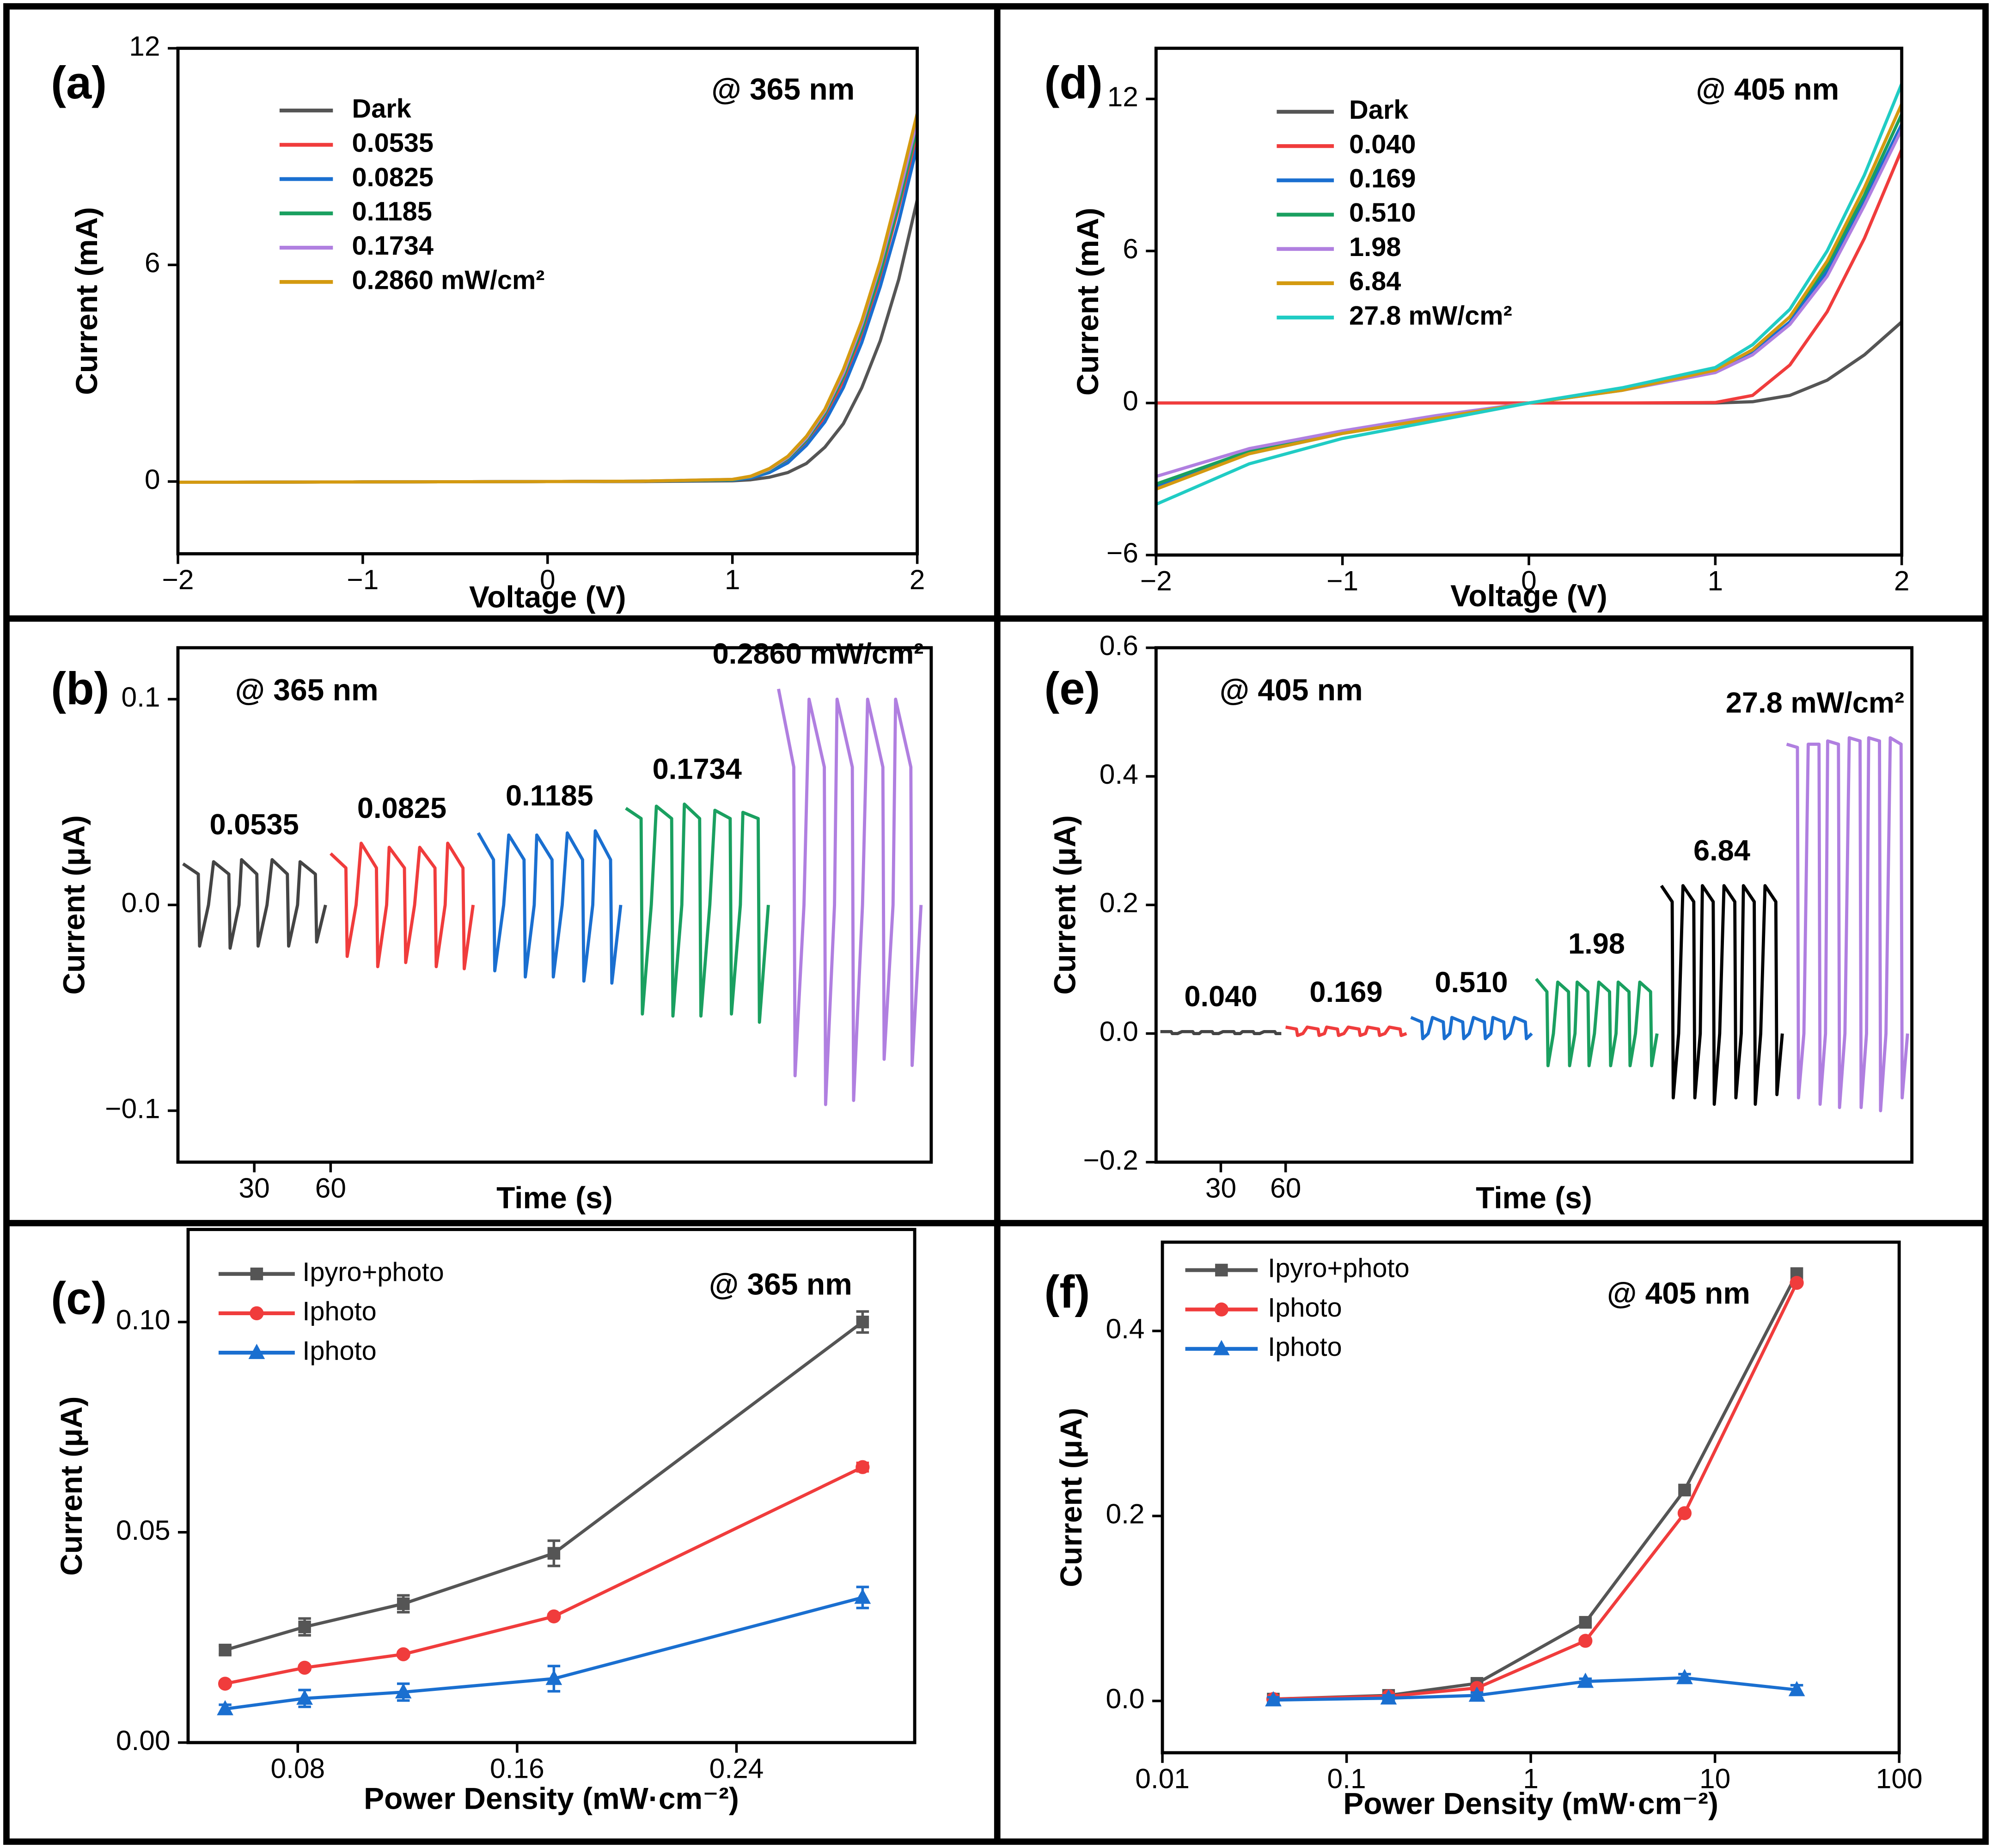 The width and height of the screenshot is (1992, 1848). Describe the element at coordinates (80, 688) in the screenshot. I see `panel-label: (b)` at that location.